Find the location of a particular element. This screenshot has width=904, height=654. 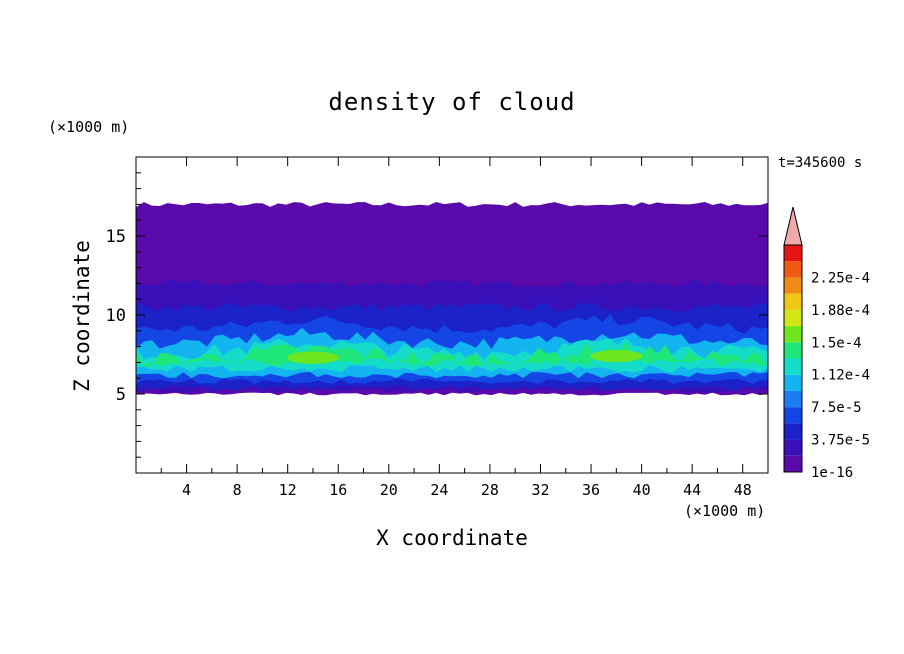

y-tick-label: 5 is located at coordinates (121, 395).